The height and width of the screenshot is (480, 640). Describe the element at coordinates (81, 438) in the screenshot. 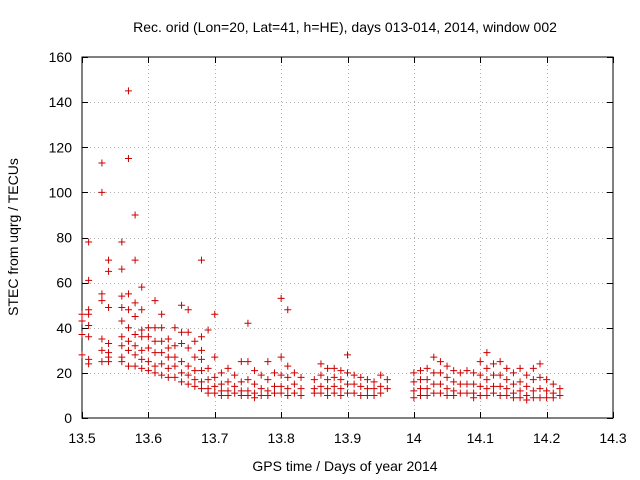

I see `x-tick-label: 13.5` at that location.